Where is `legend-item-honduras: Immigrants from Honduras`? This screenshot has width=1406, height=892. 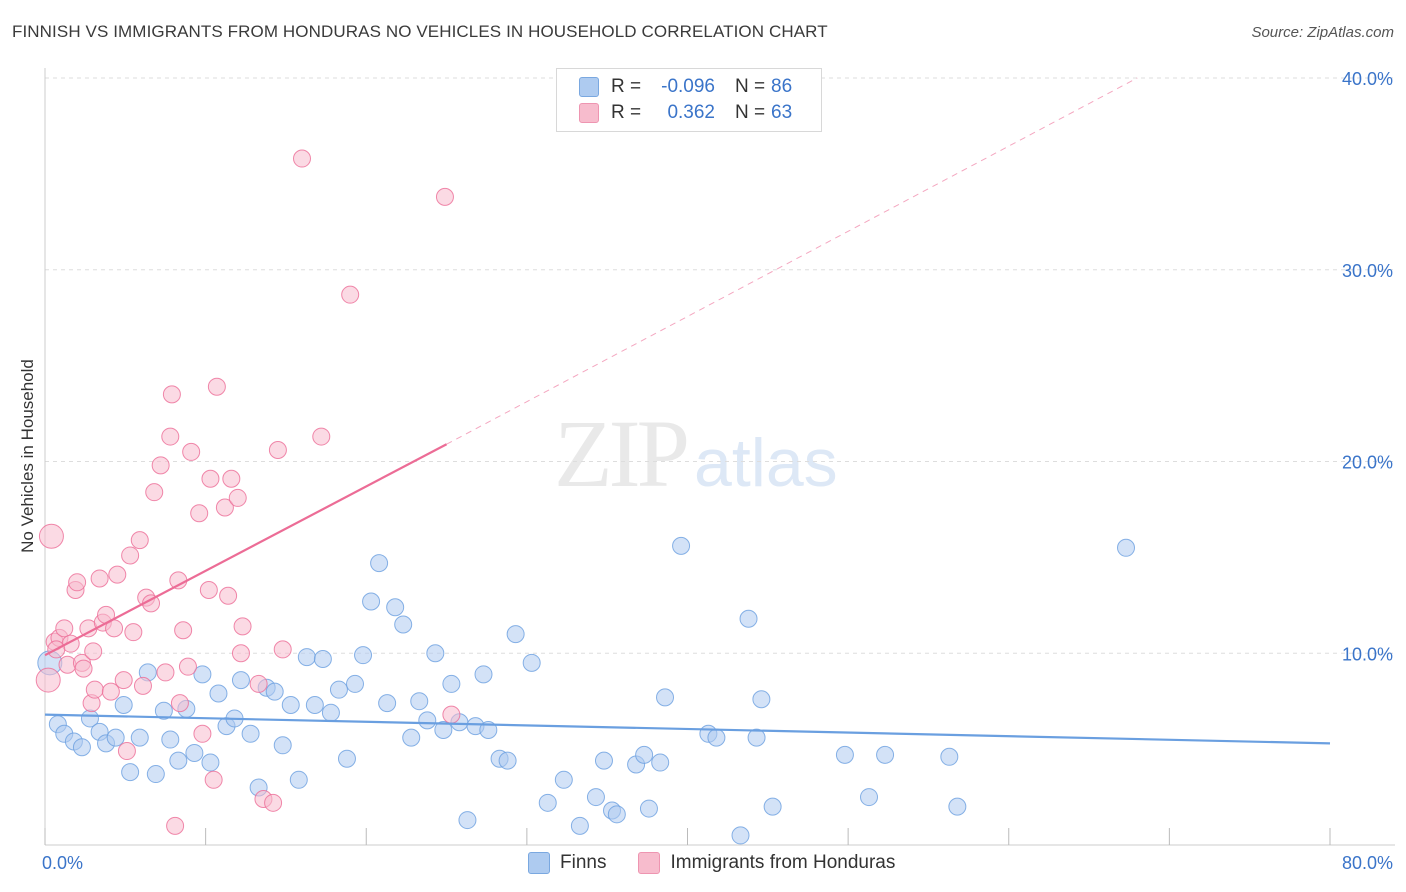 legend-item-honduras: Immigrants from Honduras is located at coordinates (766, 863).